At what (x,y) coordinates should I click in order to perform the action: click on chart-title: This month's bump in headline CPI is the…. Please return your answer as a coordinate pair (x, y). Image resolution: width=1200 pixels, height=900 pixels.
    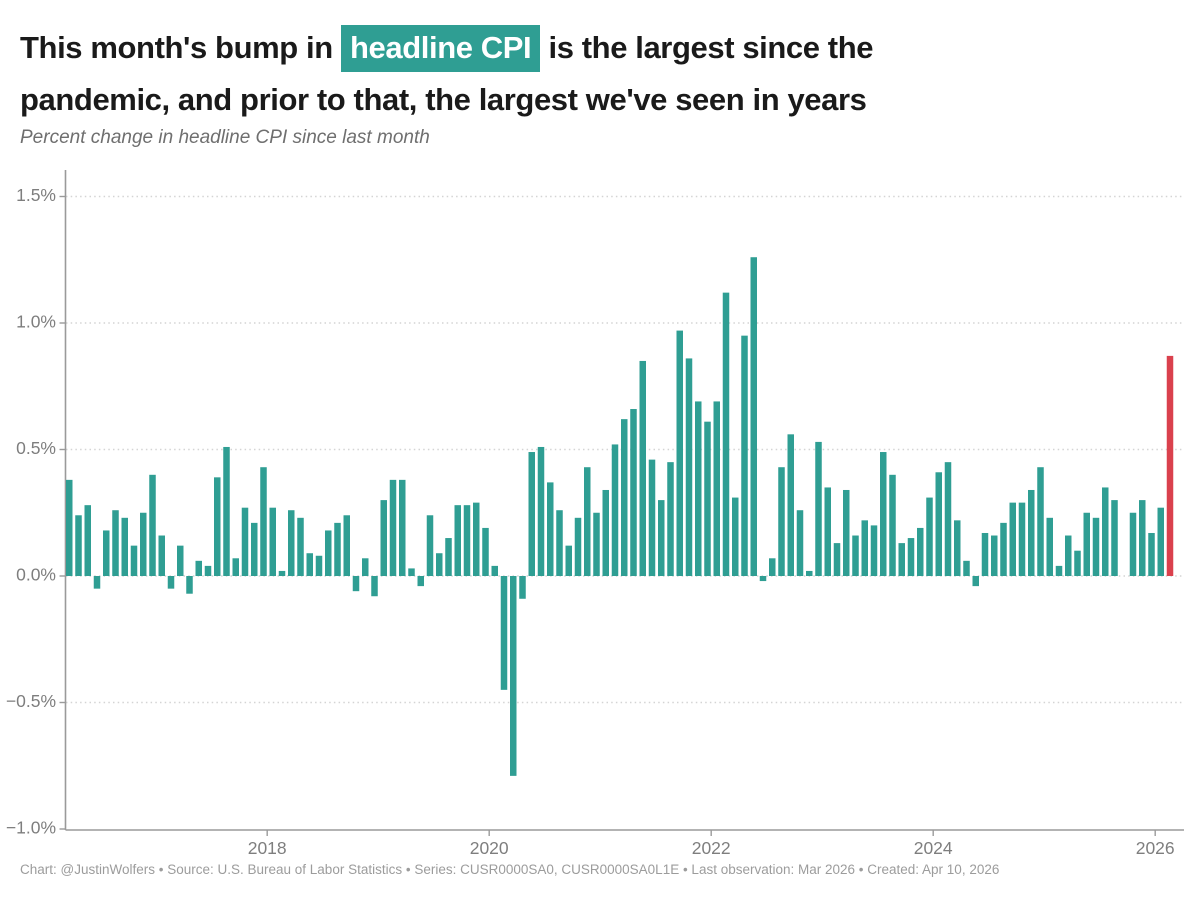
    Looking at the image, I should click on (550, 74).